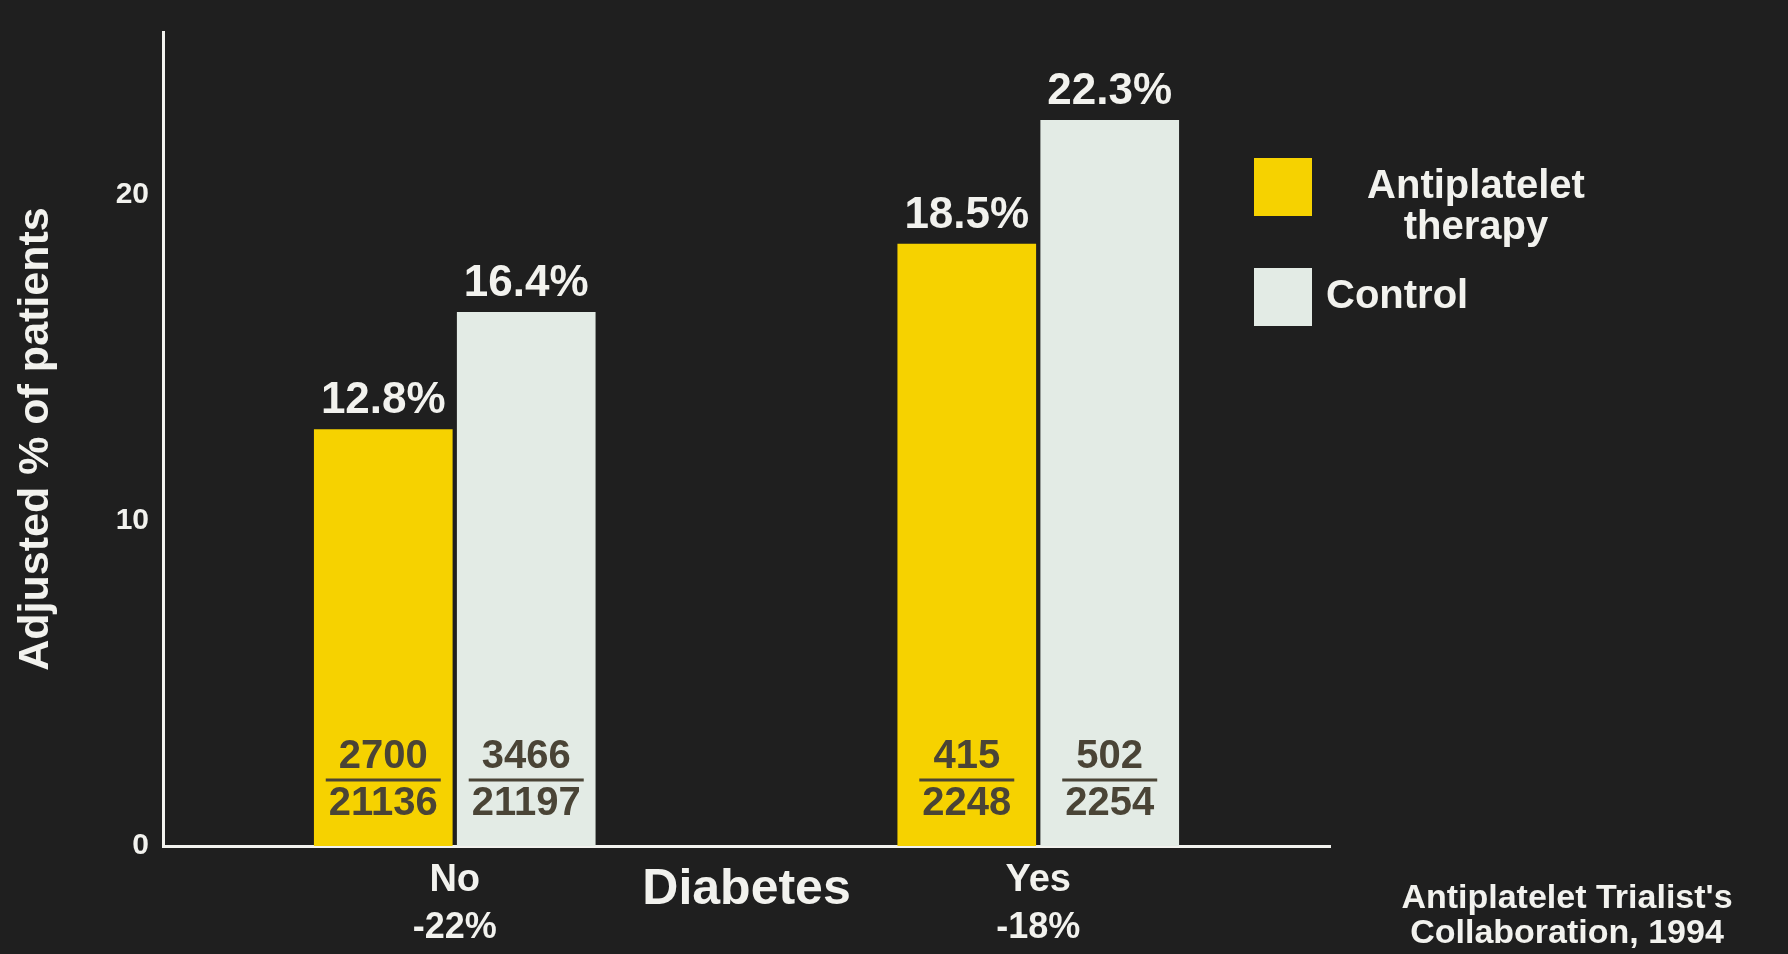 Image resolution: width=1788 pixels, height=954 pixels. What do you see at coordinates (1110, 754) in the screenshot?
I see `annotation: 502` at bounding box center [1110, 754].